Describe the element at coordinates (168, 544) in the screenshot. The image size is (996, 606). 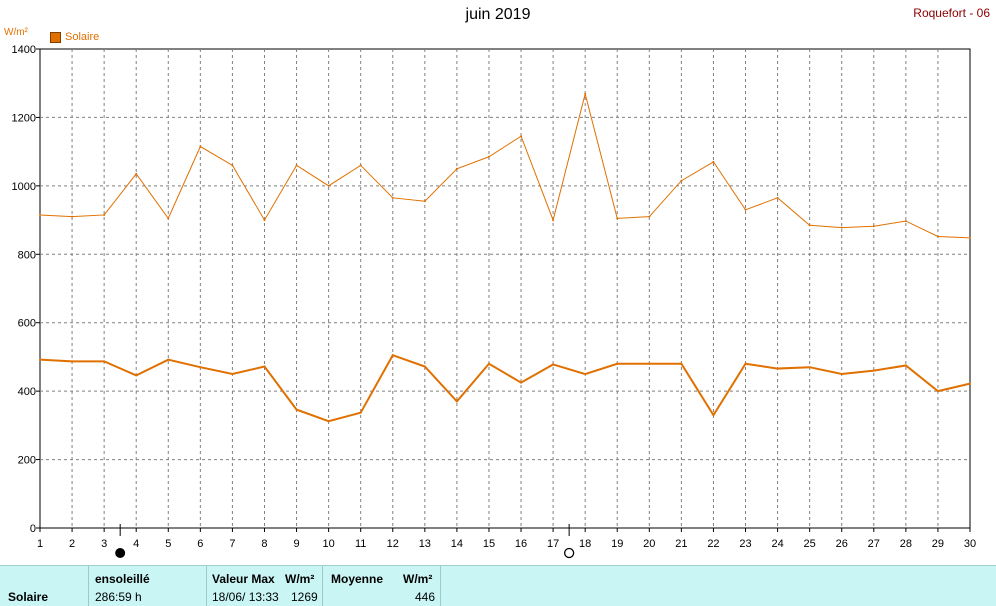
I see `x-tick-label: 5` at that location.